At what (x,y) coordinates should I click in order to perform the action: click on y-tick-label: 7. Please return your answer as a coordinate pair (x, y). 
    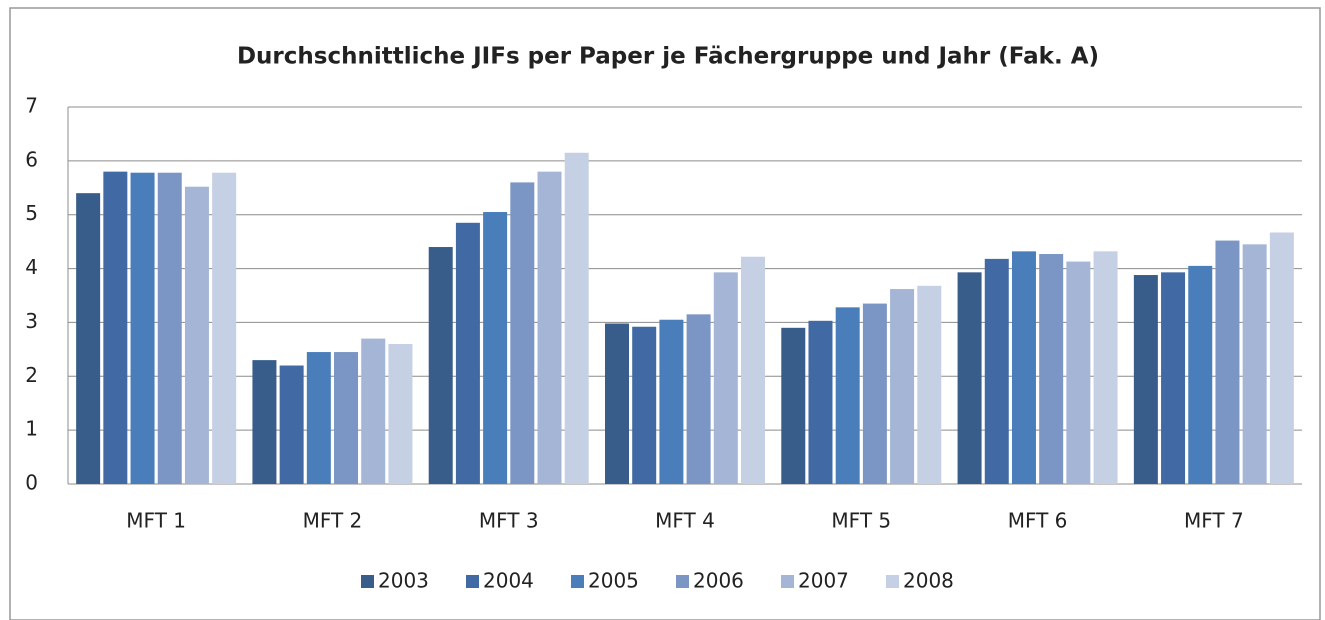
    Looking at the image, I should click on (31, 106).